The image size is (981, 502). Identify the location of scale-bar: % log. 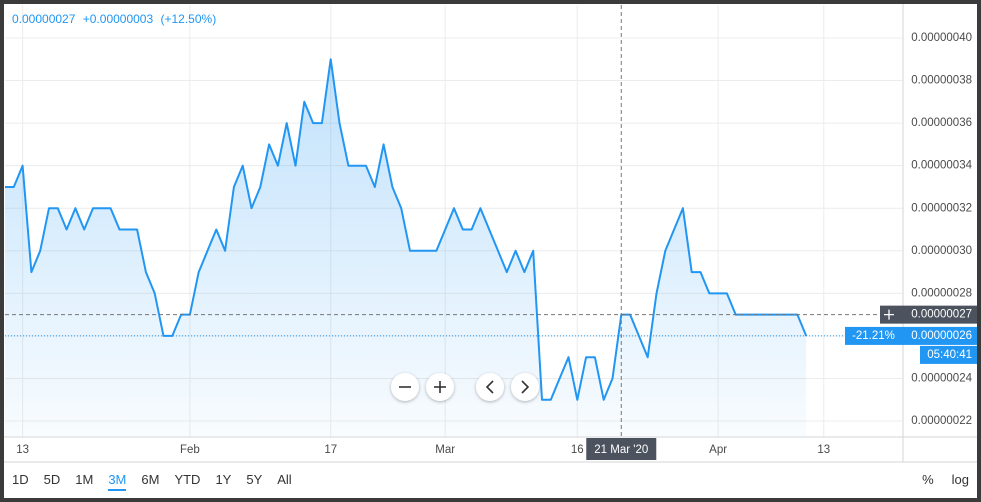
(936, 479).